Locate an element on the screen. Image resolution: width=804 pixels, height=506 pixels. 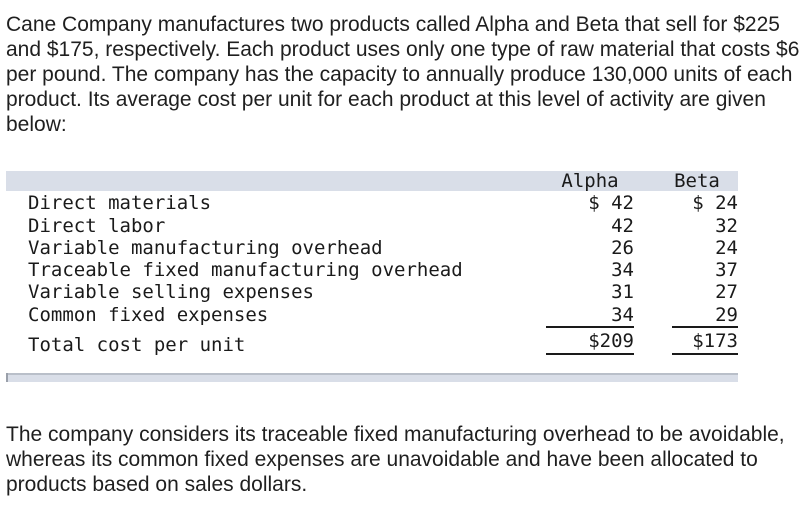
row-alpha-value: 31 is located at coordinates (622, 292).